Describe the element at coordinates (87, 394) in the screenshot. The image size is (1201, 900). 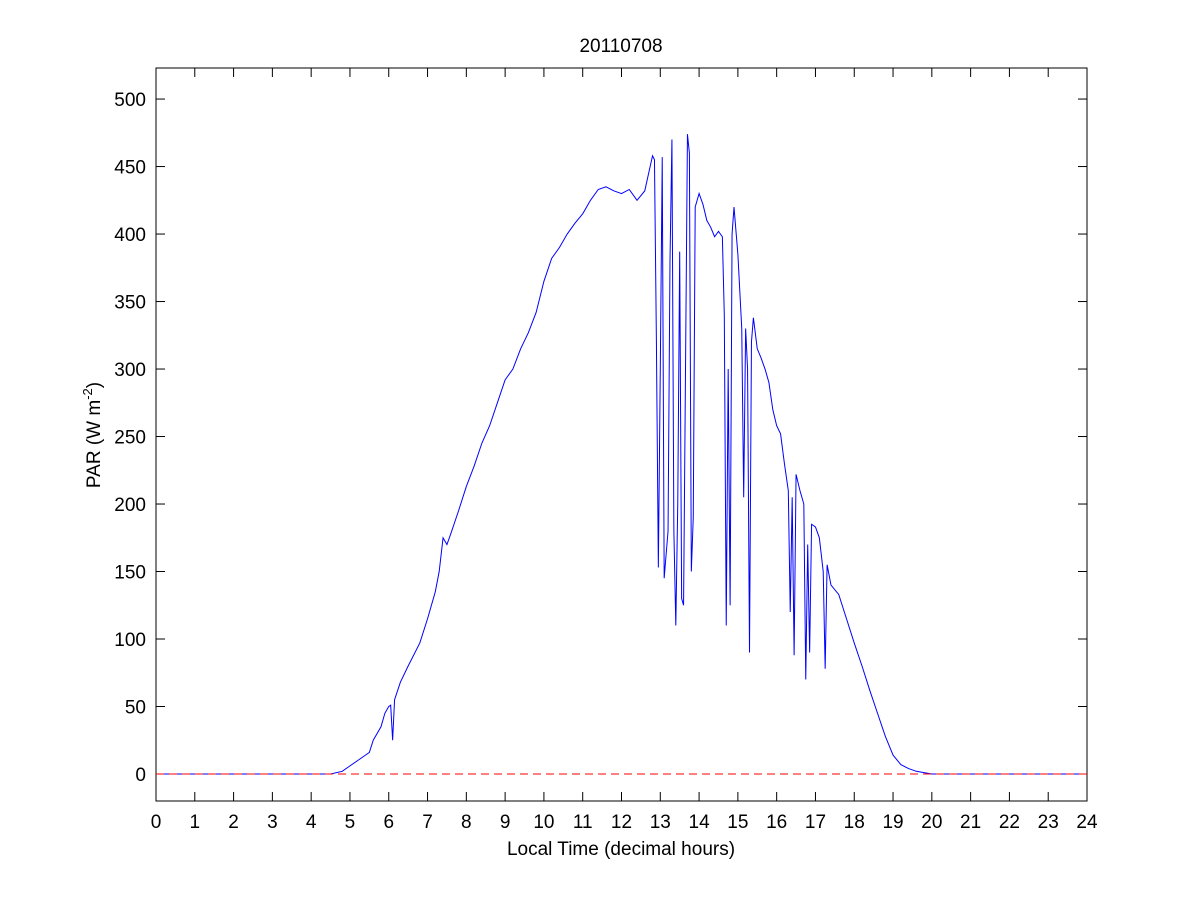
I see `y-label-sup: -2` at that location.